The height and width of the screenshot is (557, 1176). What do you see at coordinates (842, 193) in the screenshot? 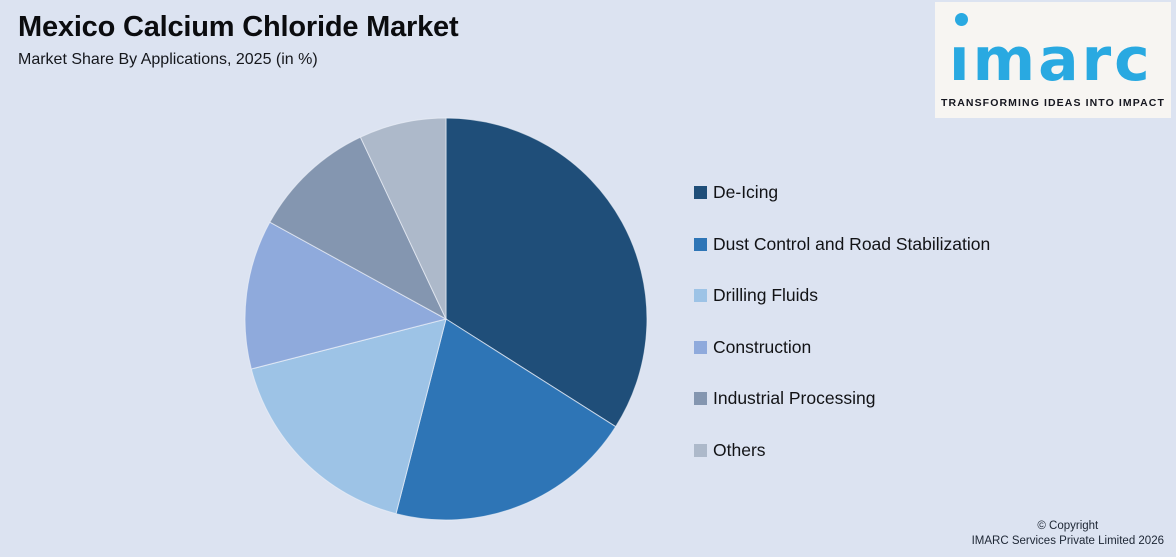
I see `legend-item-de-icing: De-Icing` at bounding box center [842, 193].